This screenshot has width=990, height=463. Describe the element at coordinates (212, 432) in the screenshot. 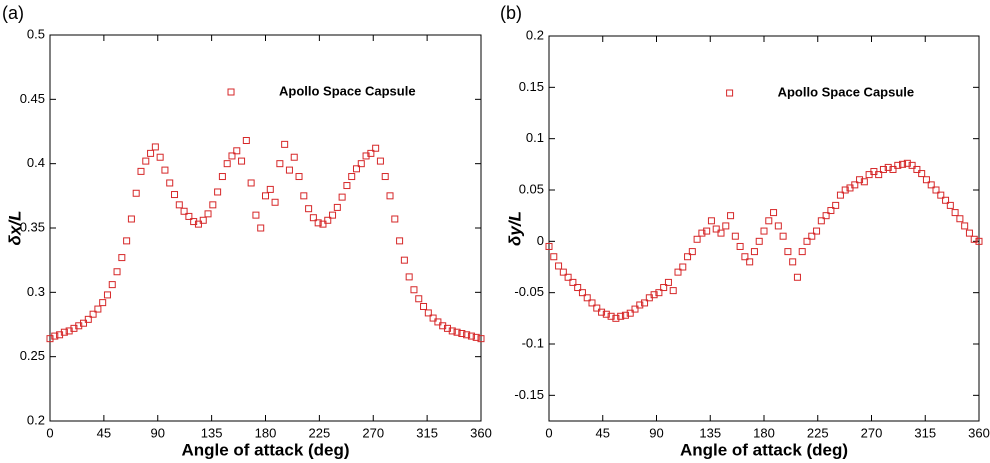

I see `x-tick-label: 135` at that location.